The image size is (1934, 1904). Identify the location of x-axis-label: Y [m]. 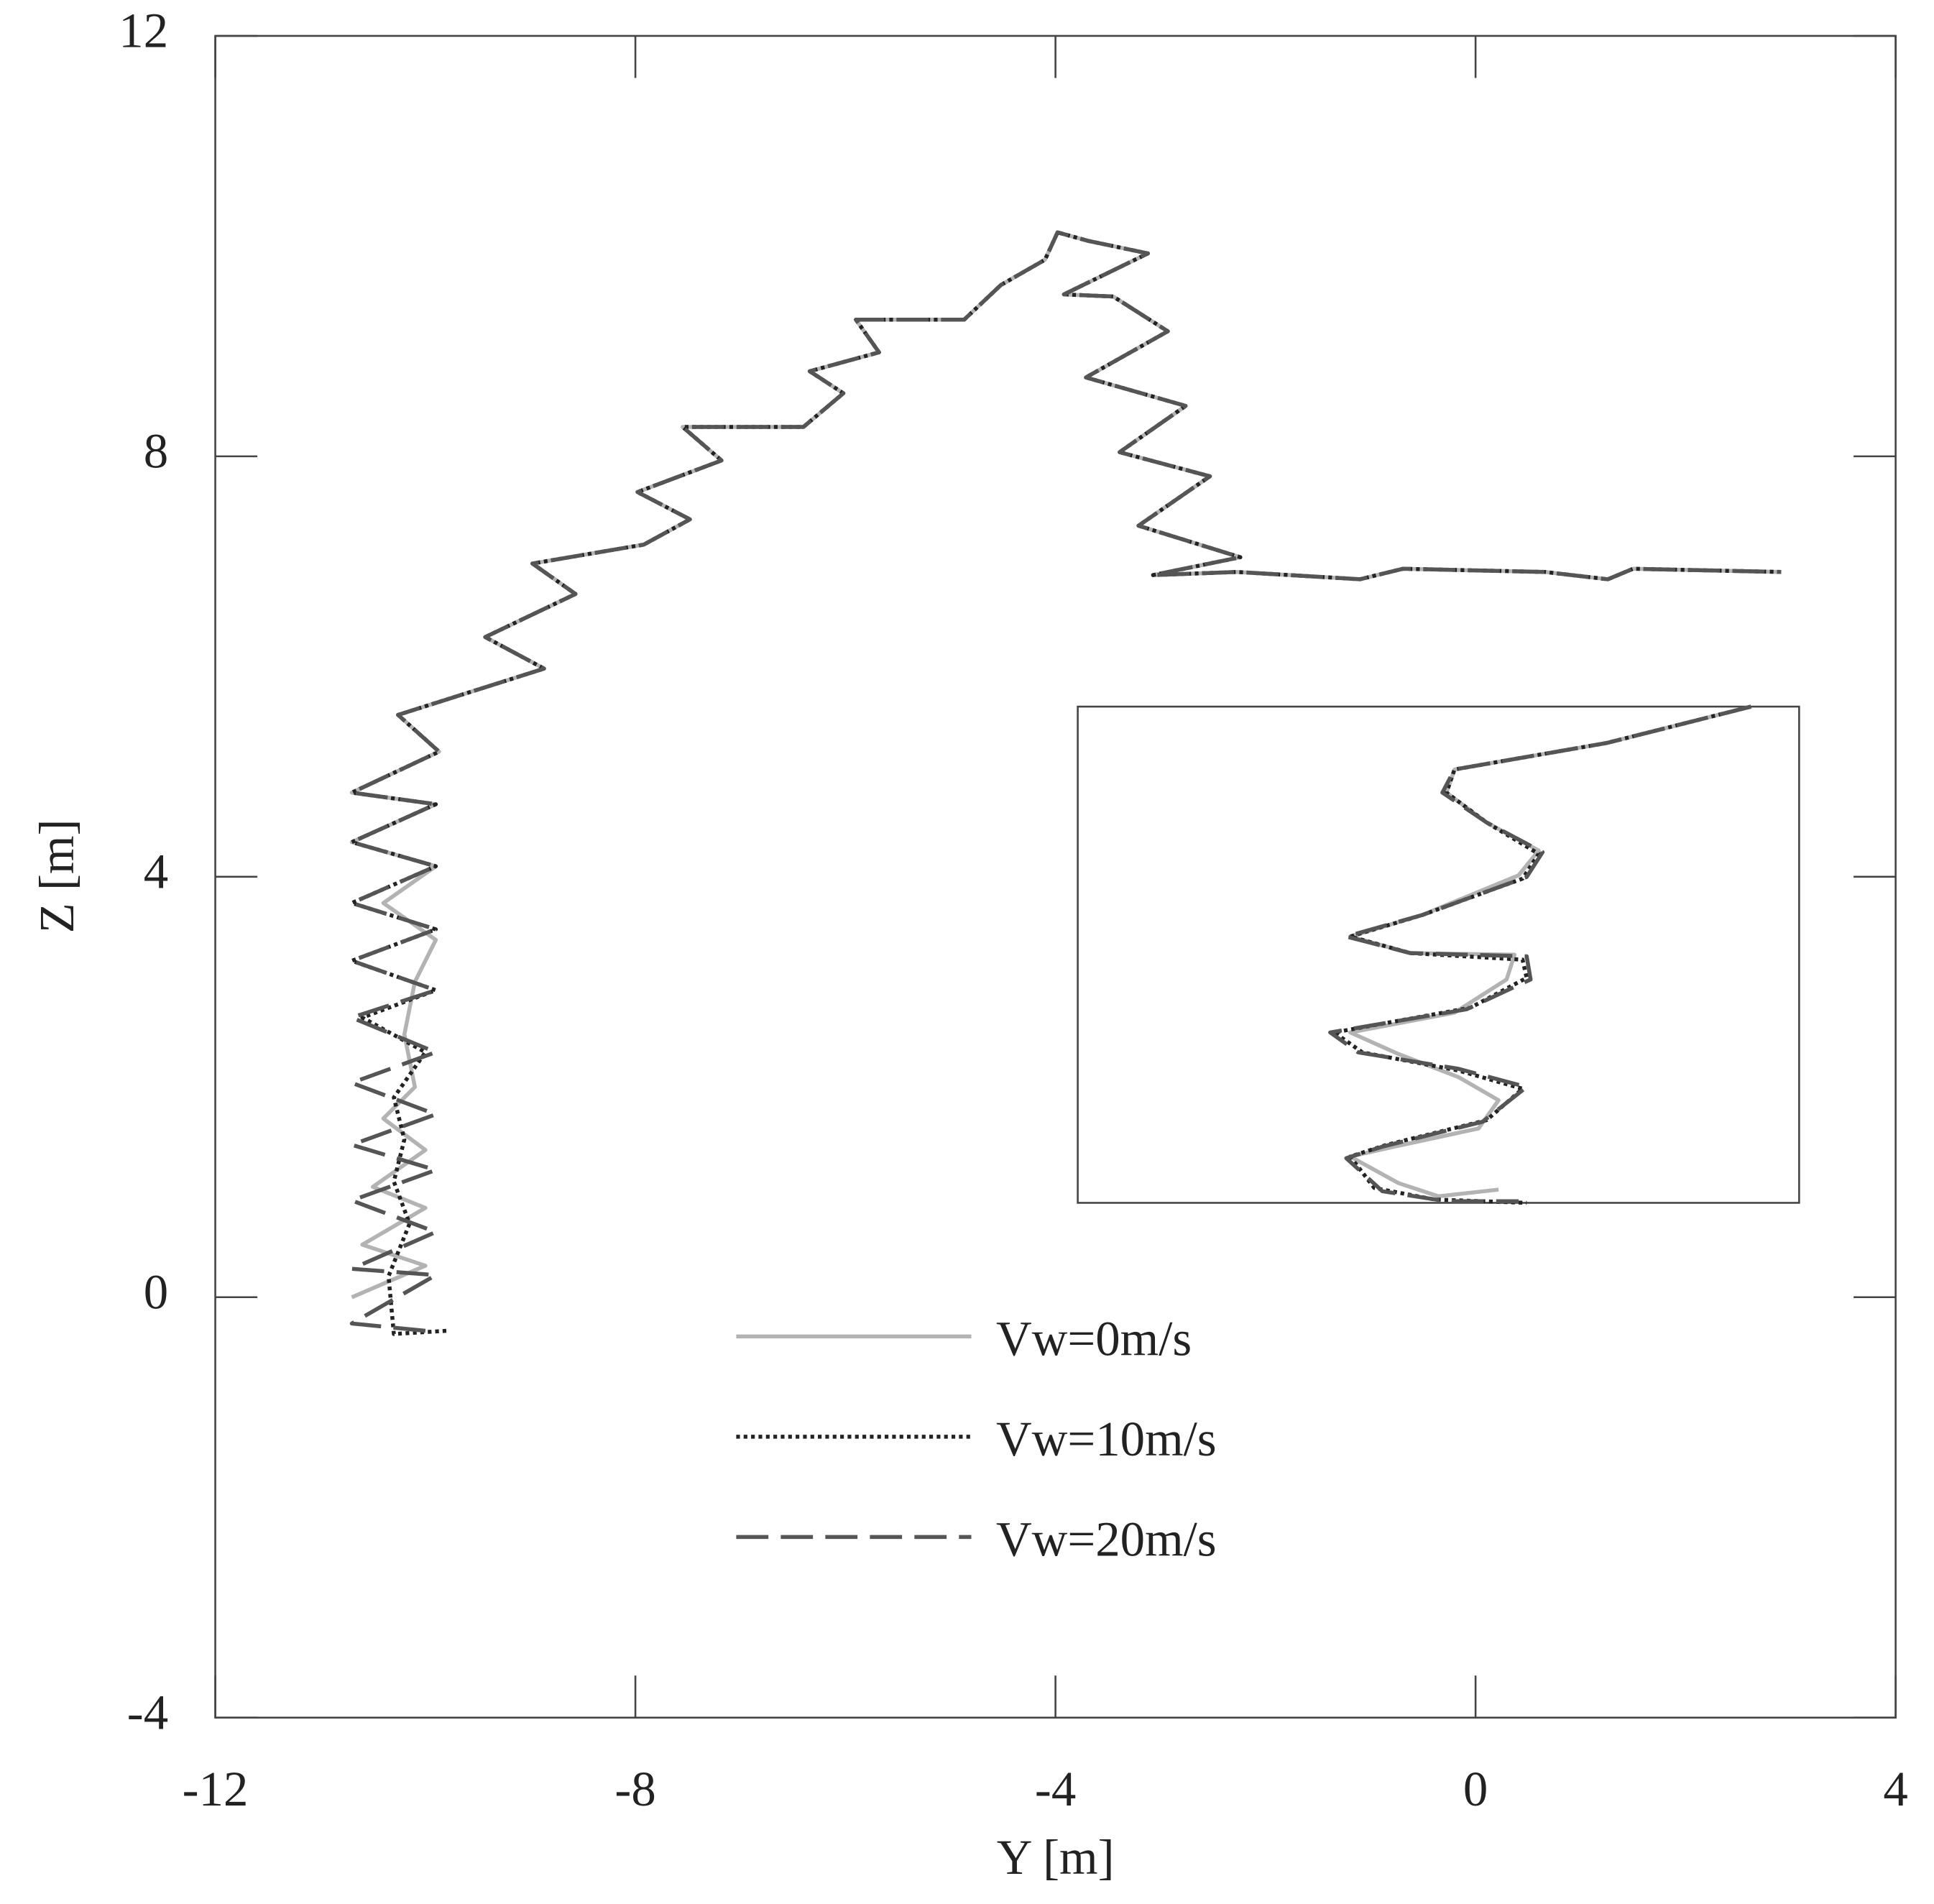
(1056, 1857).